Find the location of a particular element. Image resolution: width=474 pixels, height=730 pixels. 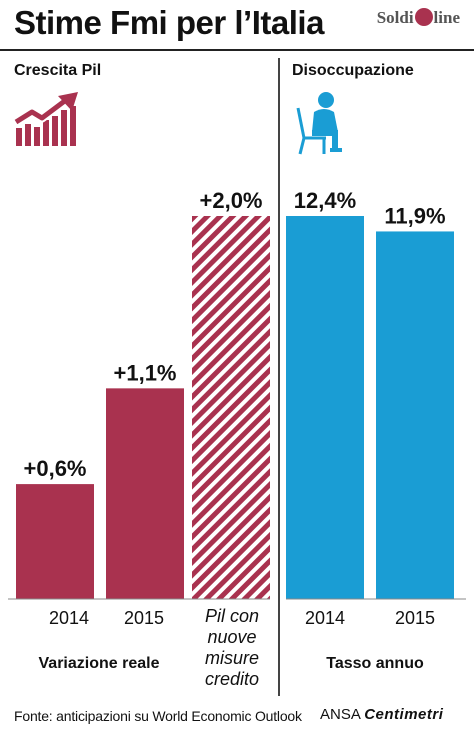

section-title-growth: Crescita Pil is located at coordinates (58, 70).